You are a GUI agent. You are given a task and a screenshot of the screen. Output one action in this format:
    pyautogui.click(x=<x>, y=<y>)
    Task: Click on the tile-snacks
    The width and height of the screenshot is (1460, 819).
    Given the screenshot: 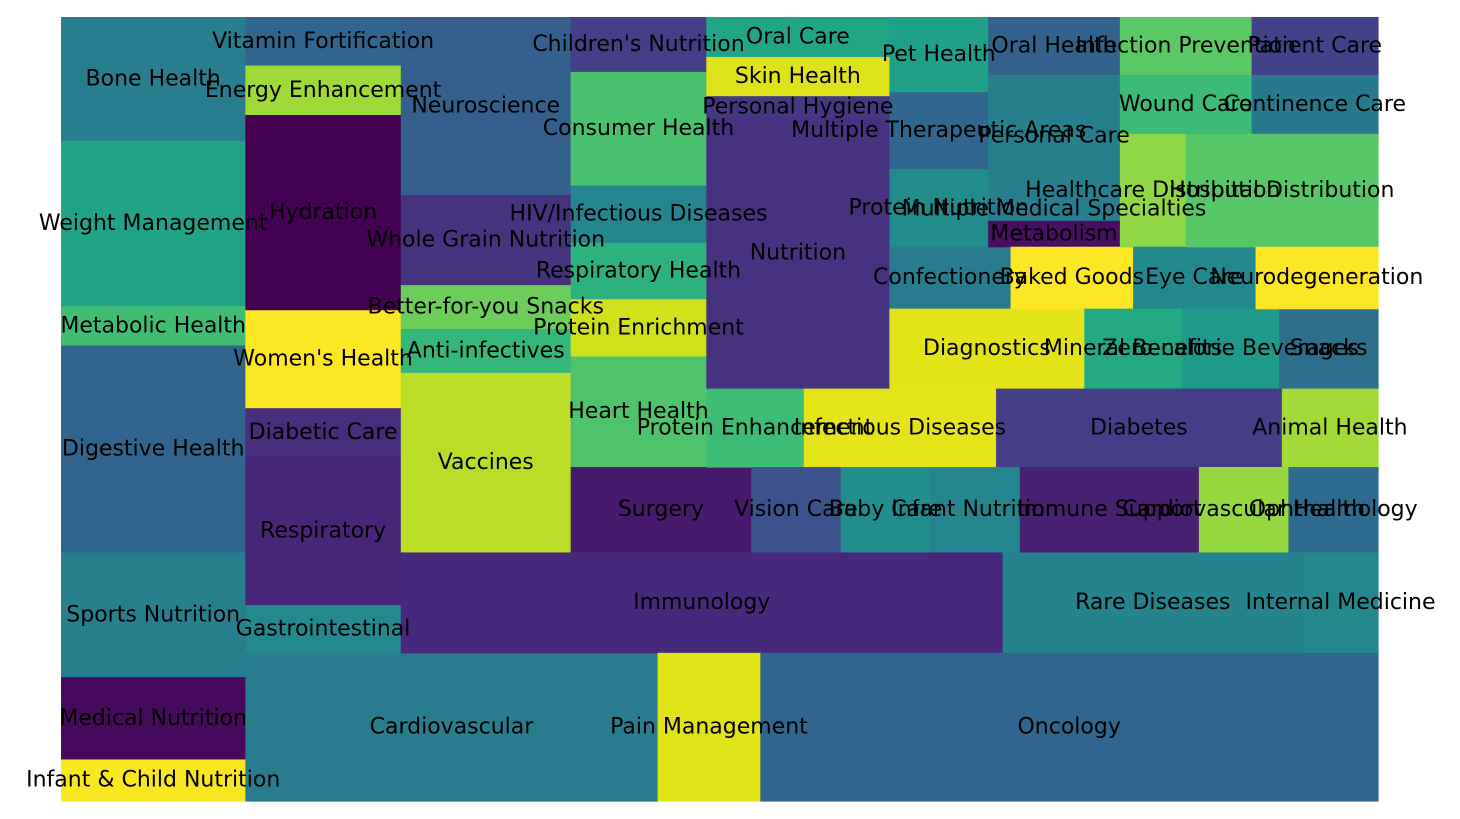 What is the action you would take?
    pyautogui.click(x=1329, y=349)
    